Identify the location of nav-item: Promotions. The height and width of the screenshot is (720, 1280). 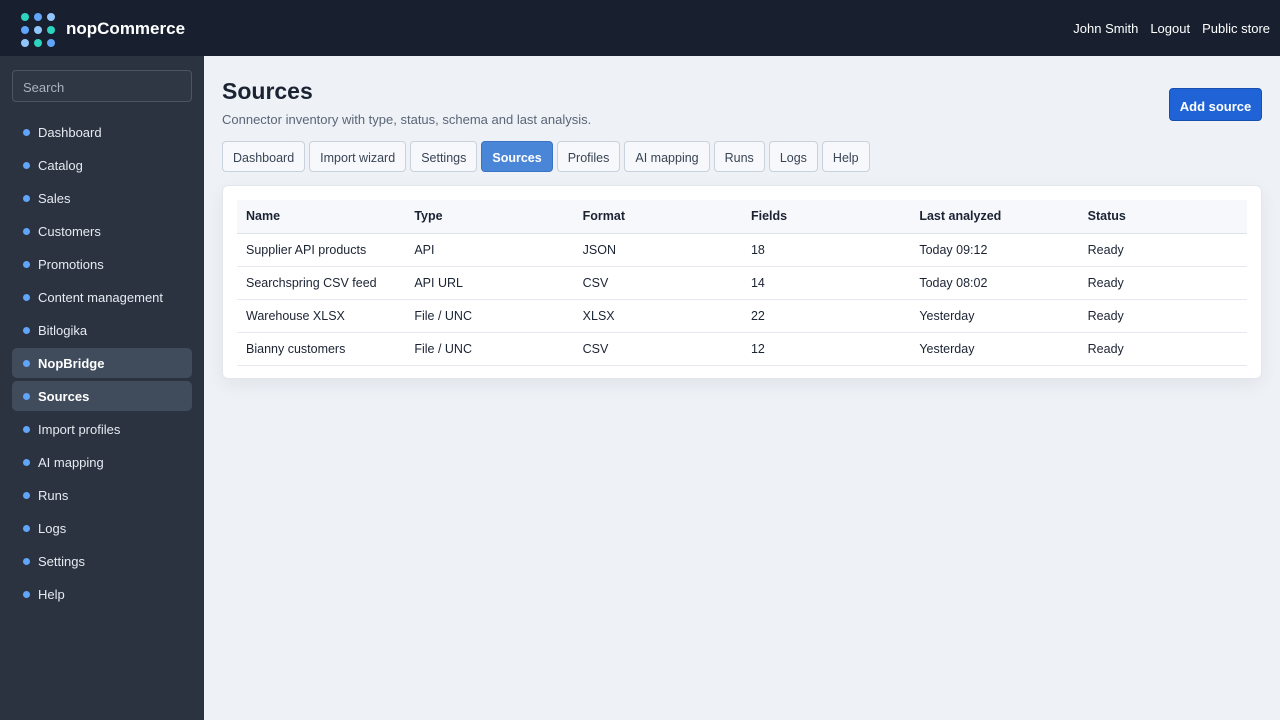
(102, 264).